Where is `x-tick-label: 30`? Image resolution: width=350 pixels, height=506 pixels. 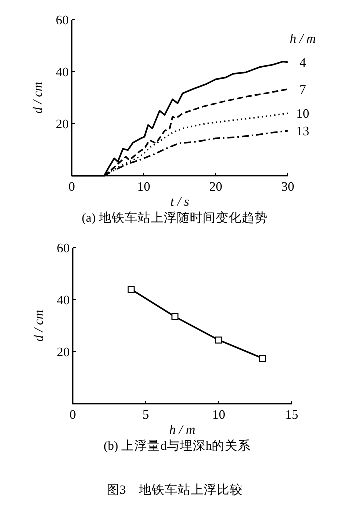 x-tick-label: 30 is located at coordinates (288, 186).